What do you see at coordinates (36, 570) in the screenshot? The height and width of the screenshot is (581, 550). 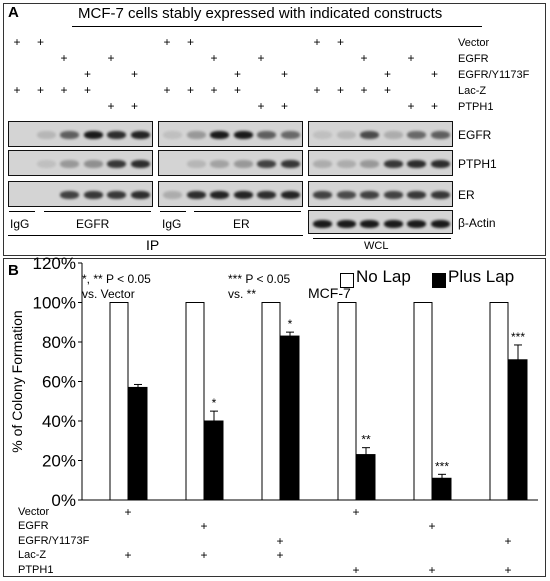 I see `bottom-row-ptph1: PTPH1` at bounding box center [36, 570].